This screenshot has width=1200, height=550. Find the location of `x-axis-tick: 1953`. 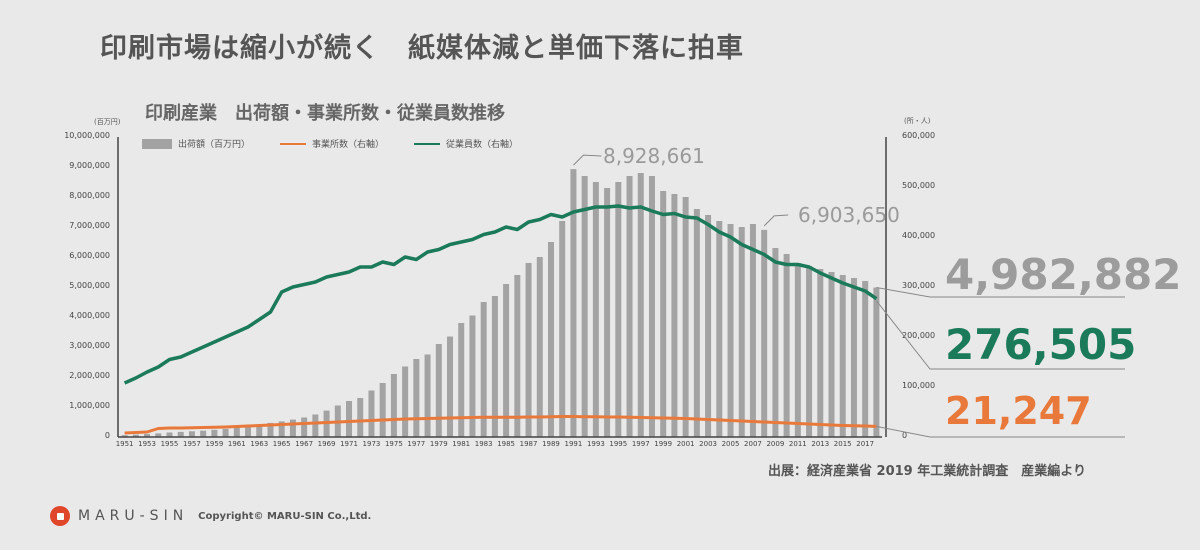

x-axis-tick: 1953 is located at coordinates (147, 444).